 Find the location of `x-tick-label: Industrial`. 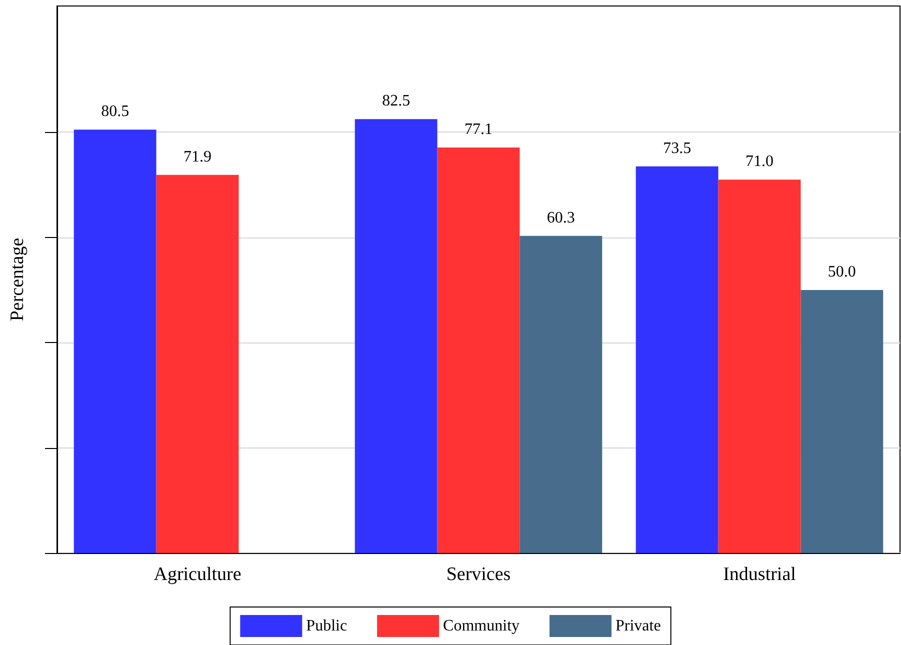

x-tick-label: Industrial is located at coordinates (759, 574).